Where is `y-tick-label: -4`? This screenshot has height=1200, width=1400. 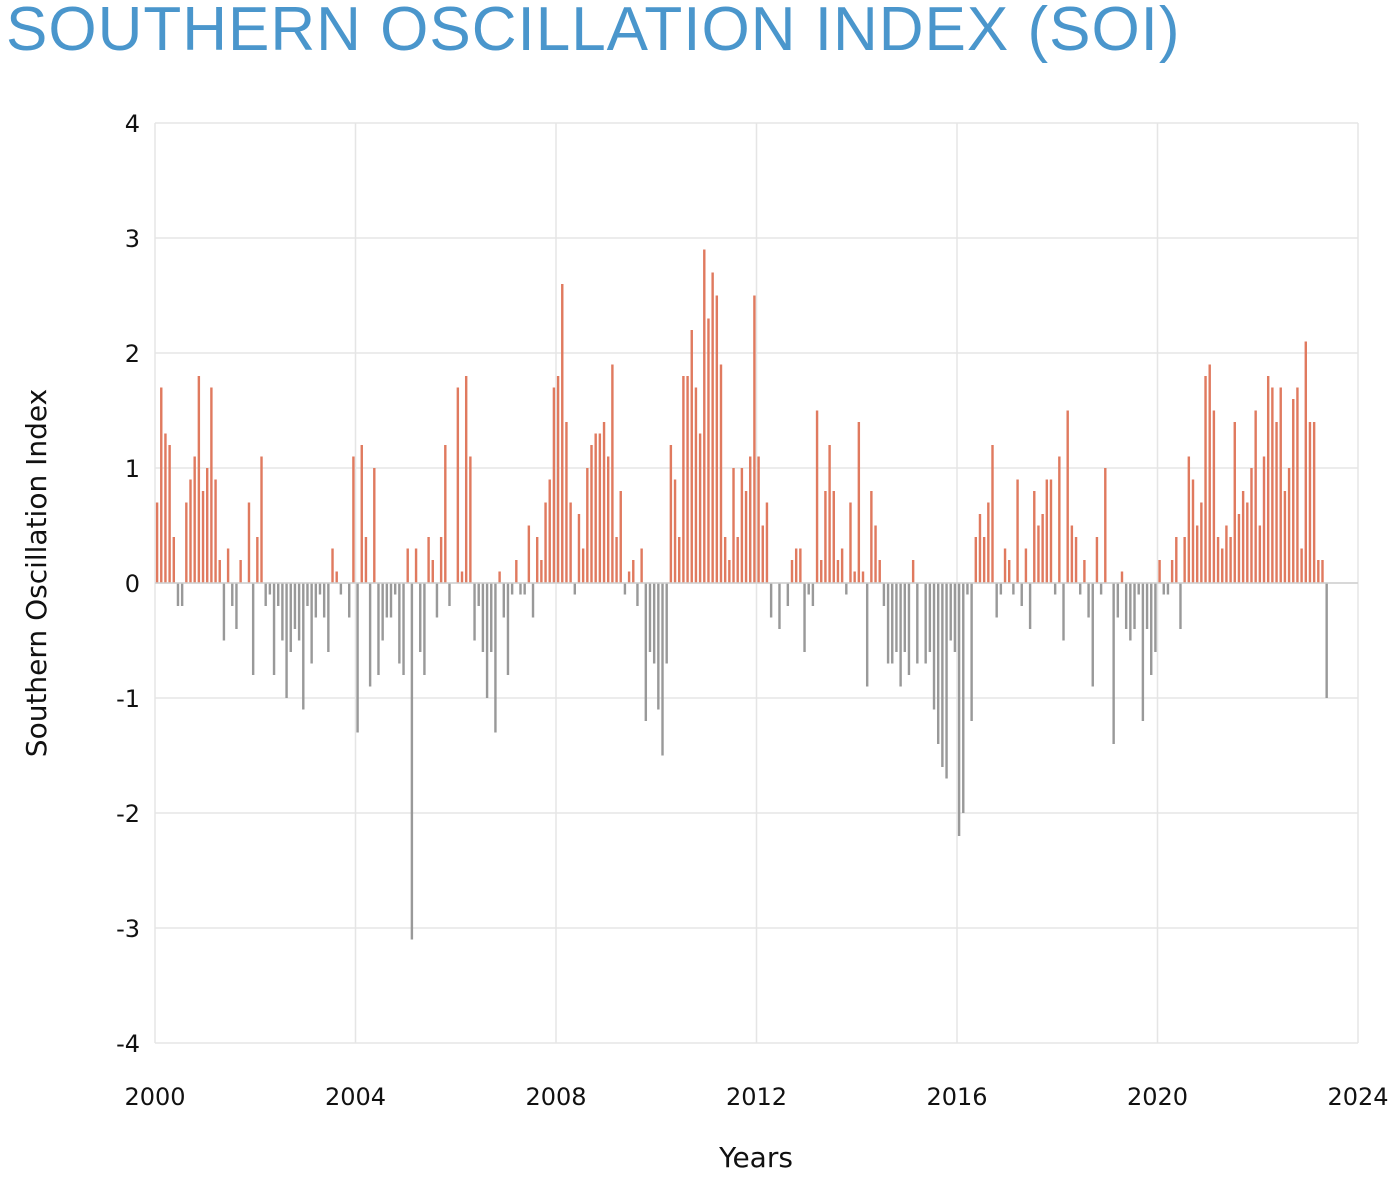 y-tick-label: -4 is located at coordinates (128, 1044).